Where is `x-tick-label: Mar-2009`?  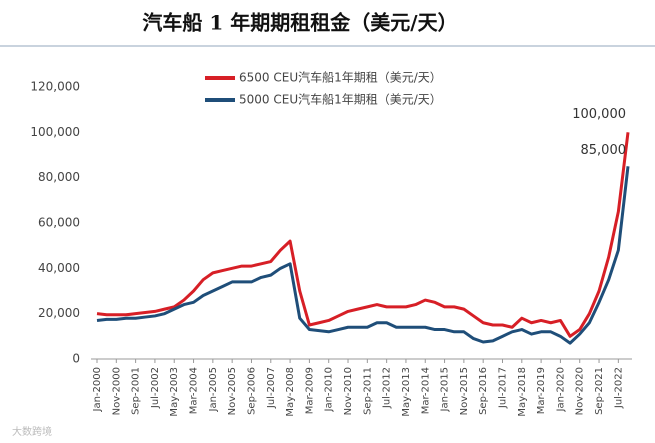 x-tick-label: Mar-2009 is located at coordinates (309, 390).